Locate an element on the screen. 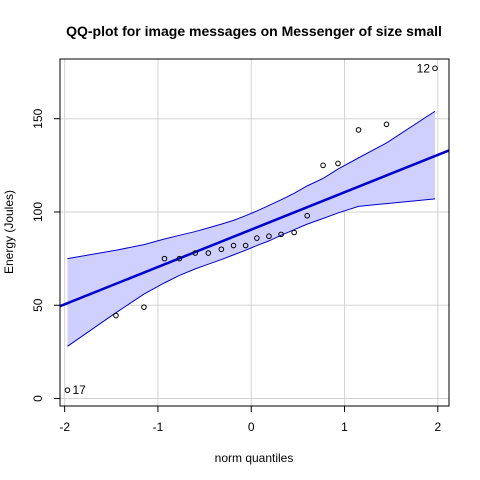 Image resolution: width=480 pixels, height=480 pixels. point-label: 17 is located at coordinates (79, 390).